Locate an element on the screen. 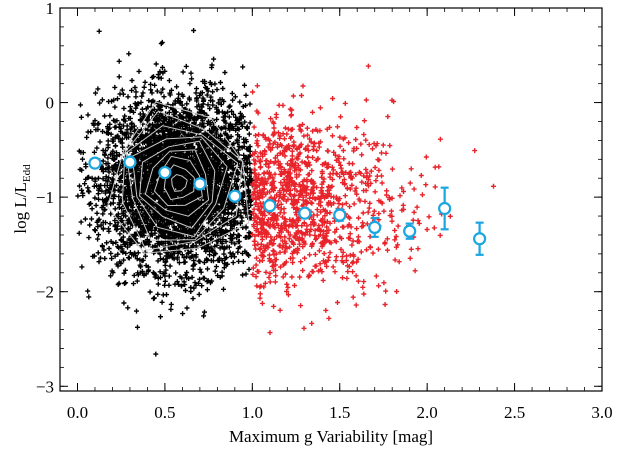  x-tick-label: 2.0 is located at coordinates (427, 412).